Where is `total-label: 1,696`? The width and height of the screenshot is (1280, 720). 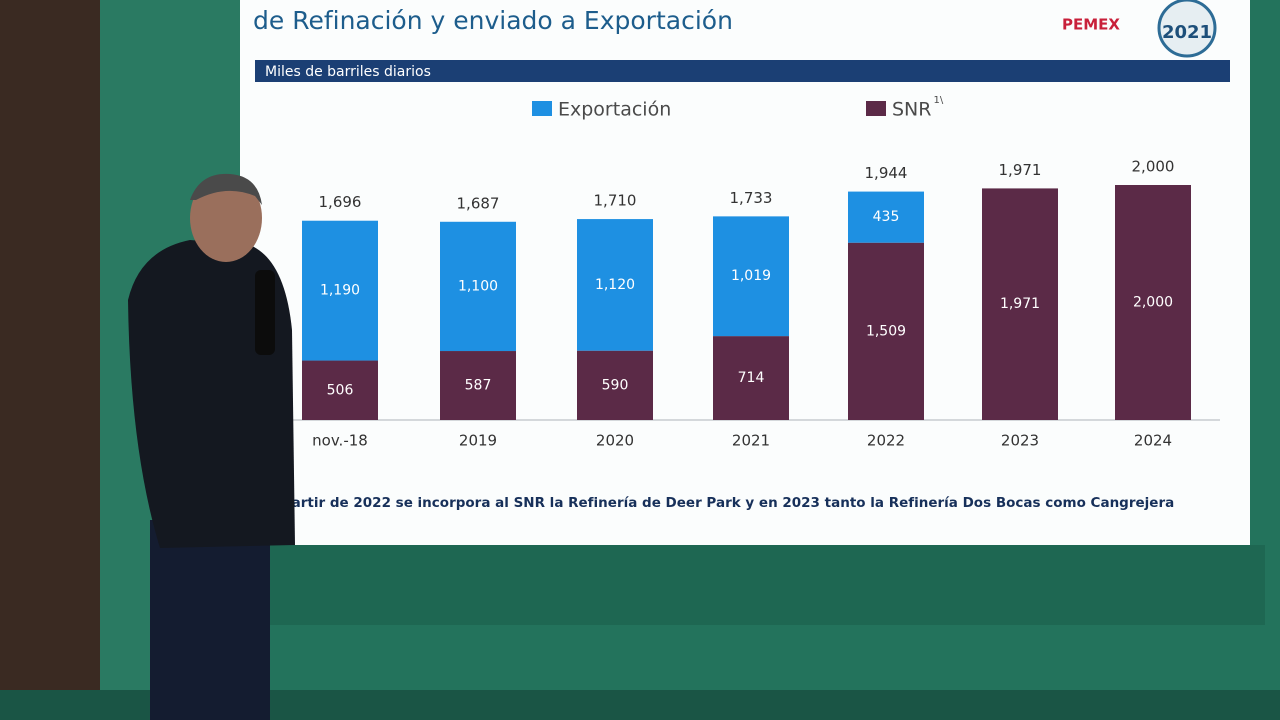
total-label: 1,696 is located at coordinates (340, 202).